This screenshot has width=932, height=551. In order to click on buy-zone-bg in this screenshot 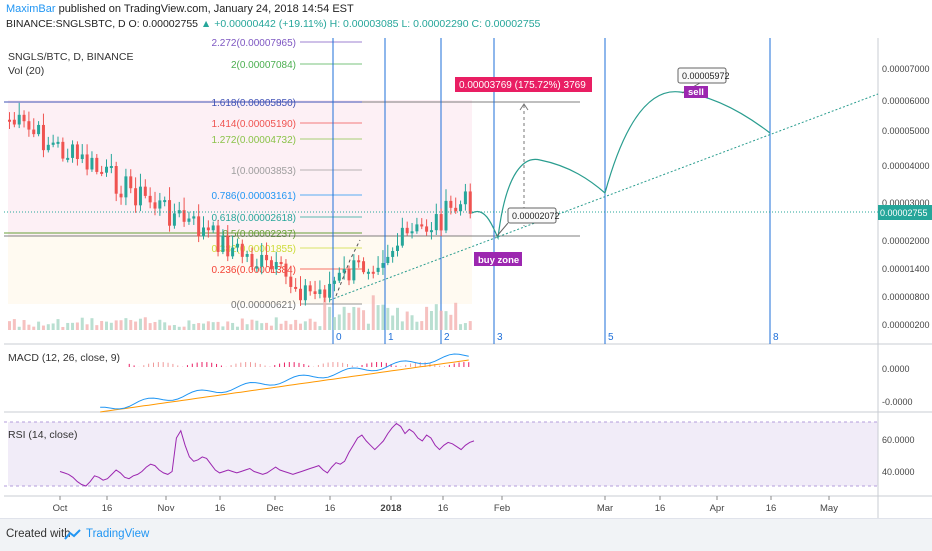, I will do `click(498, 259)`.